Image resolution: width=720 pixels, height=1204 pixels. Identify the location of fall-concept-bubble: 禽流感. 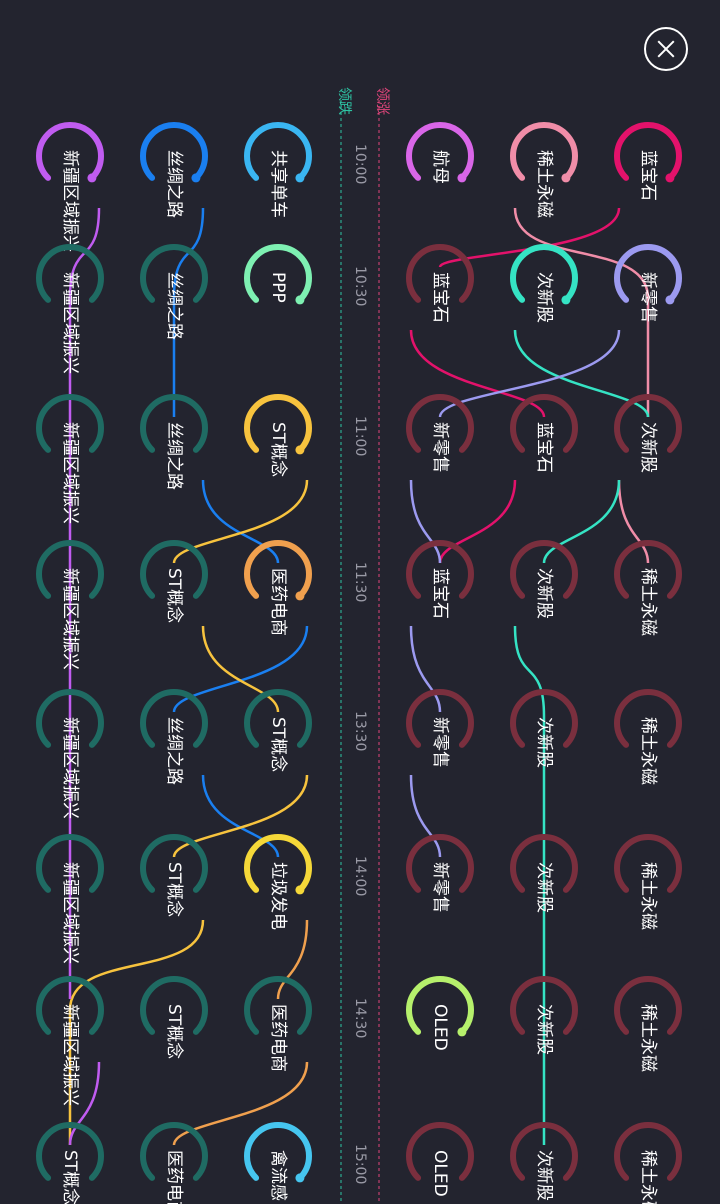
(278, 1161).